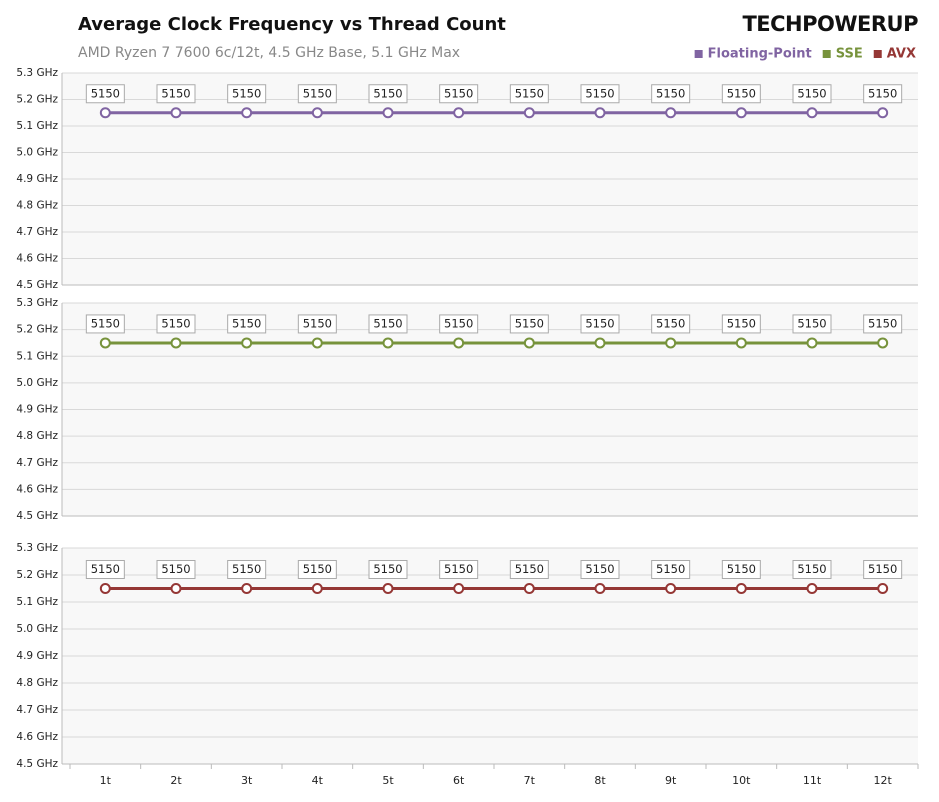 This screenshot has width=939, height=802. Describe the element at coordinates (741, 780) in the screenshot. I see `x-tick-label: 10t` at that location.